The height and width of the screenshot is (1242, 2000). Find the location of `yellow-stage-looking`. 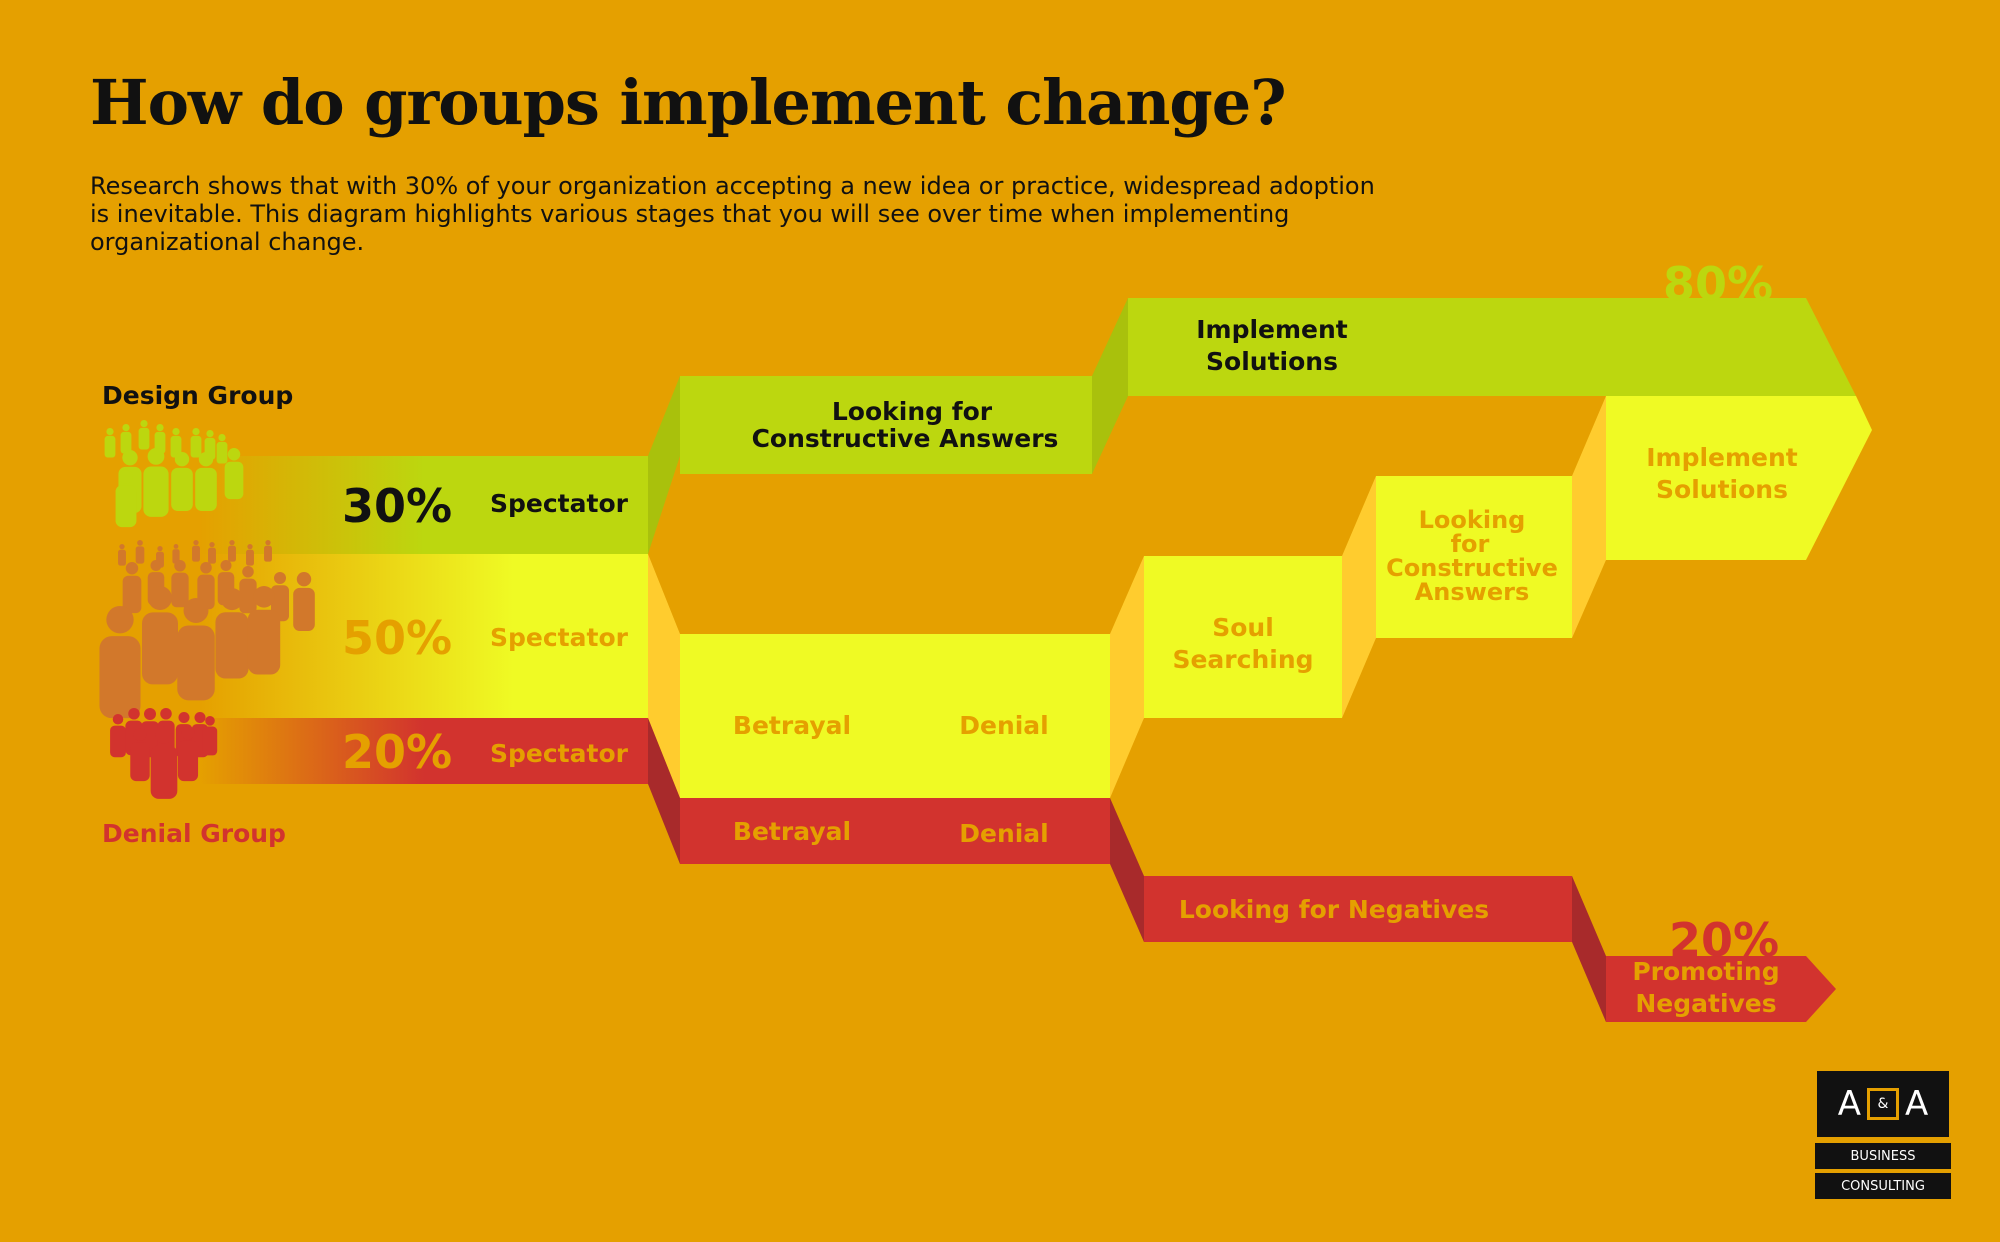

yellow-stage-looking is located at coordinates (1474, 557).